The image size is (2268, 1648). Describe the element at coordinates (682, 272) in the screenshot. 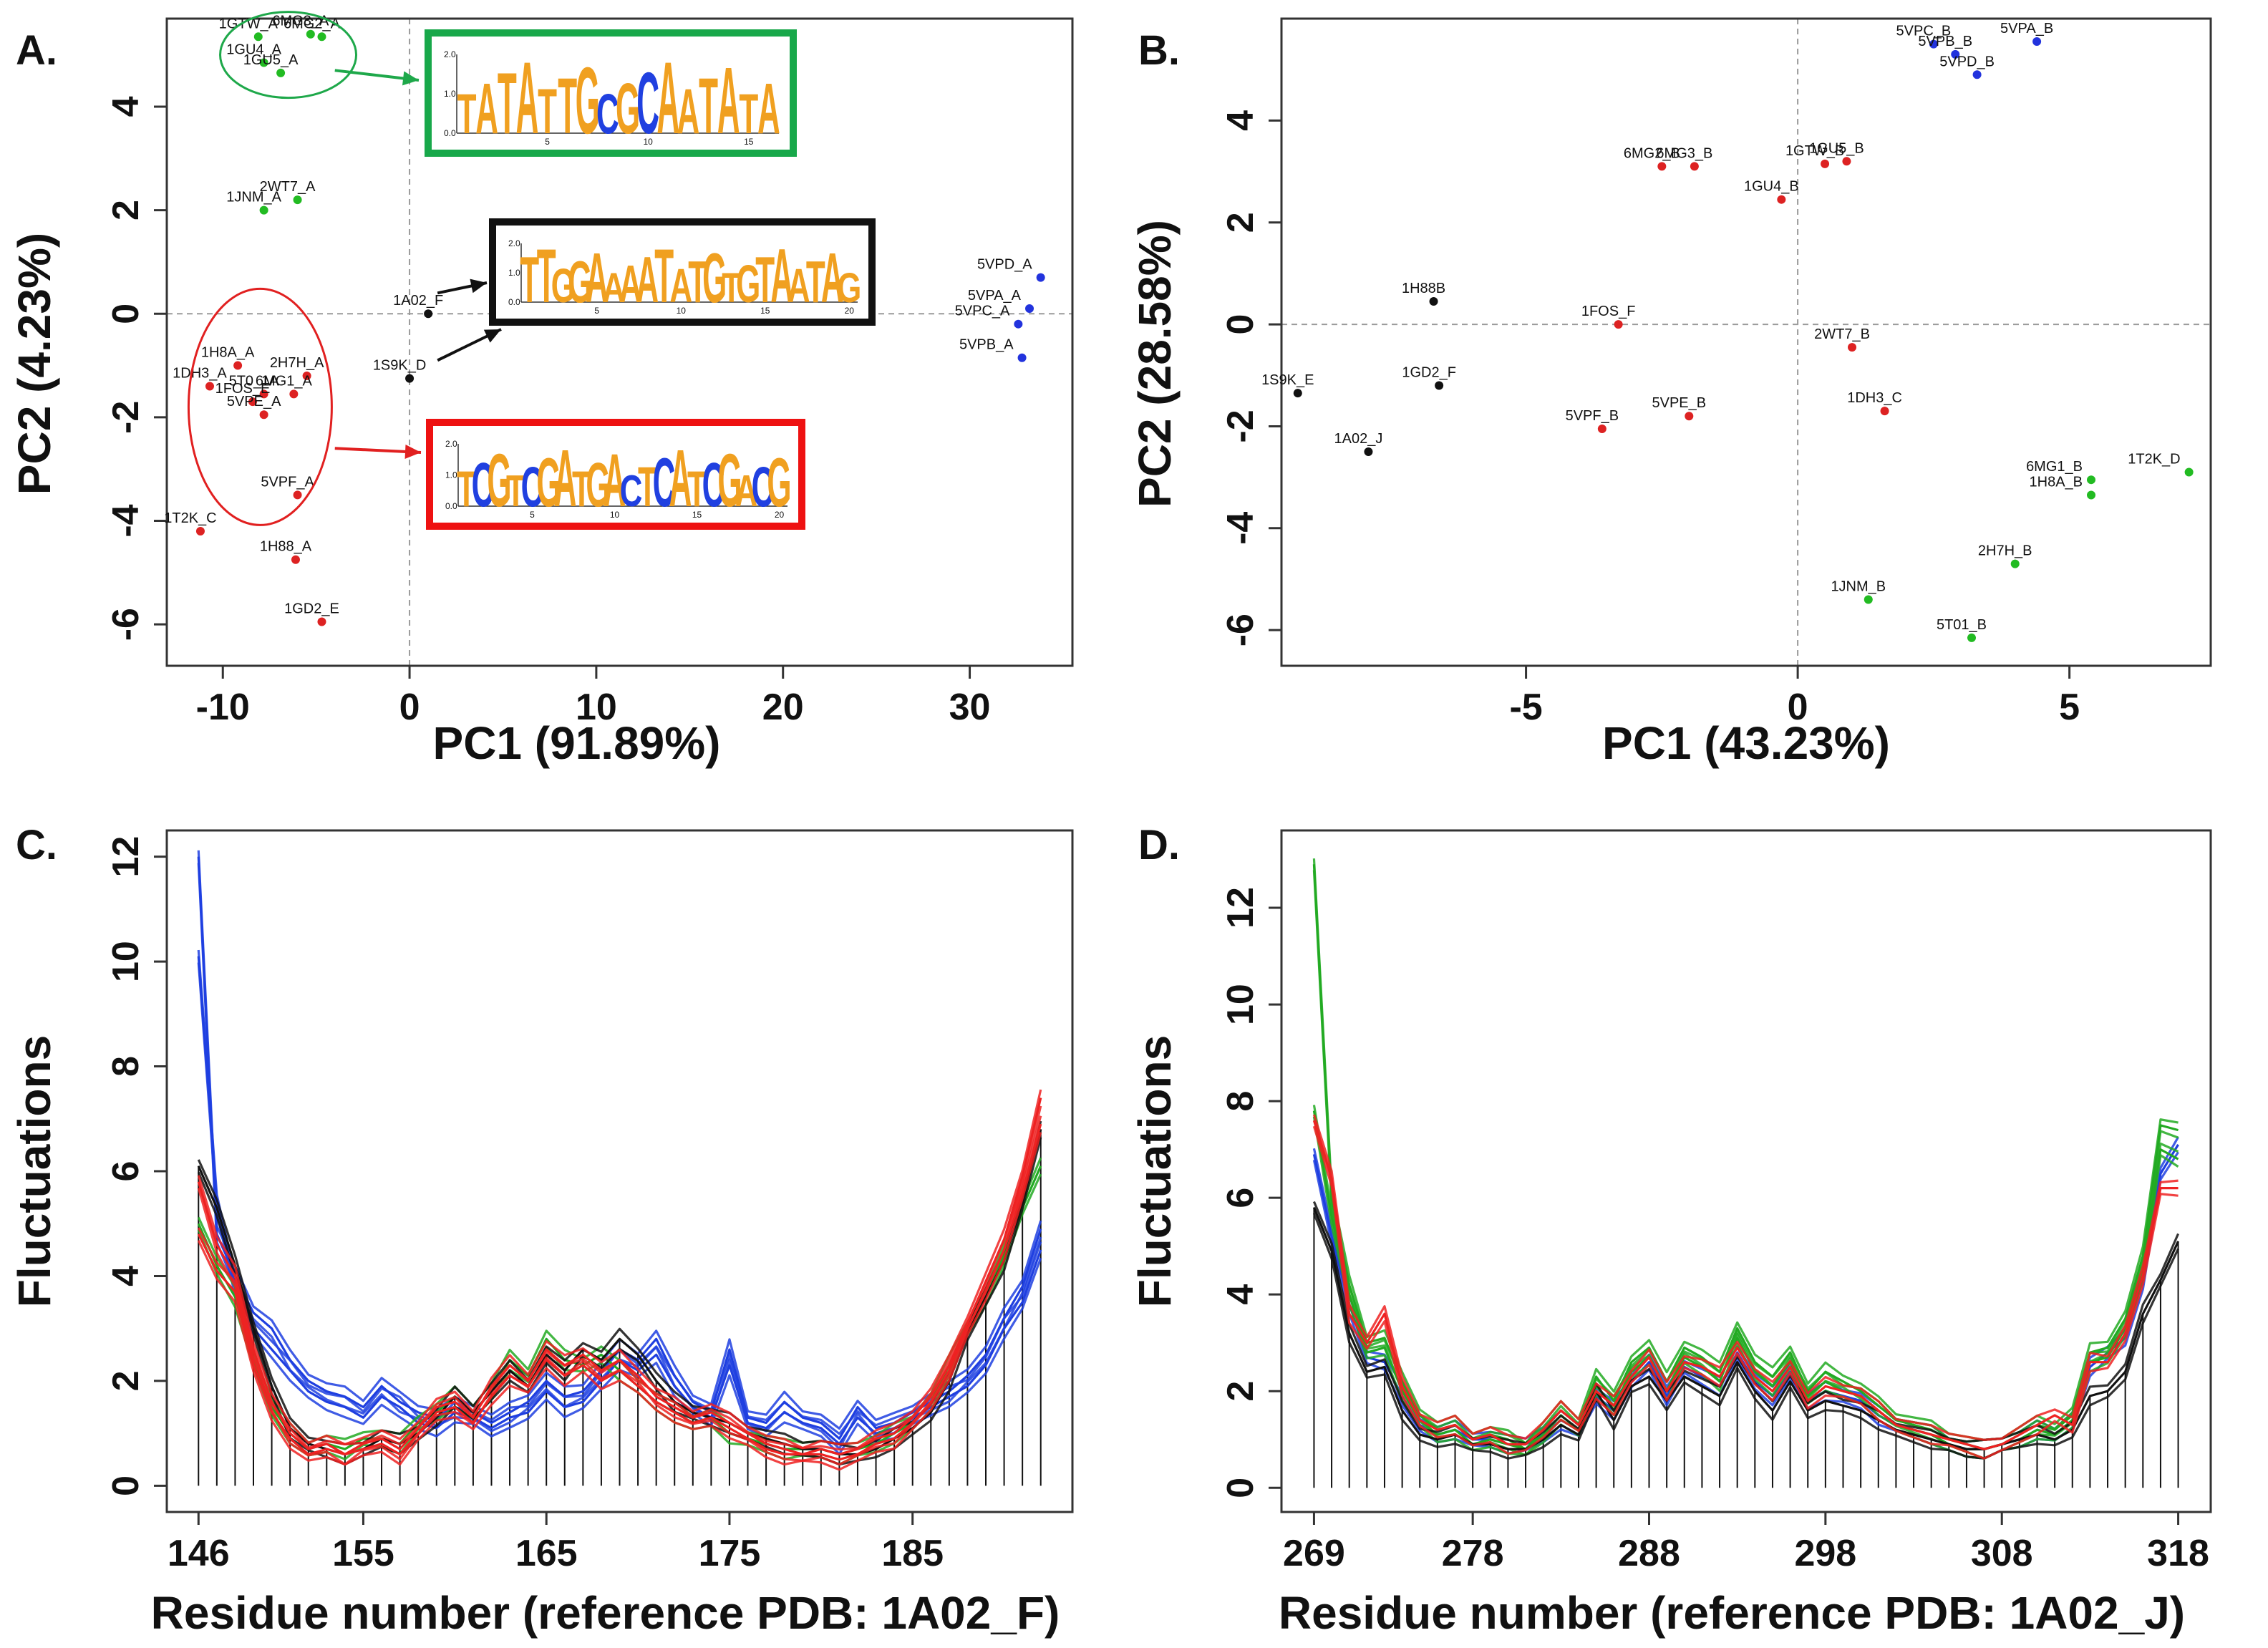

I see `motif-logo-frame` at that location.